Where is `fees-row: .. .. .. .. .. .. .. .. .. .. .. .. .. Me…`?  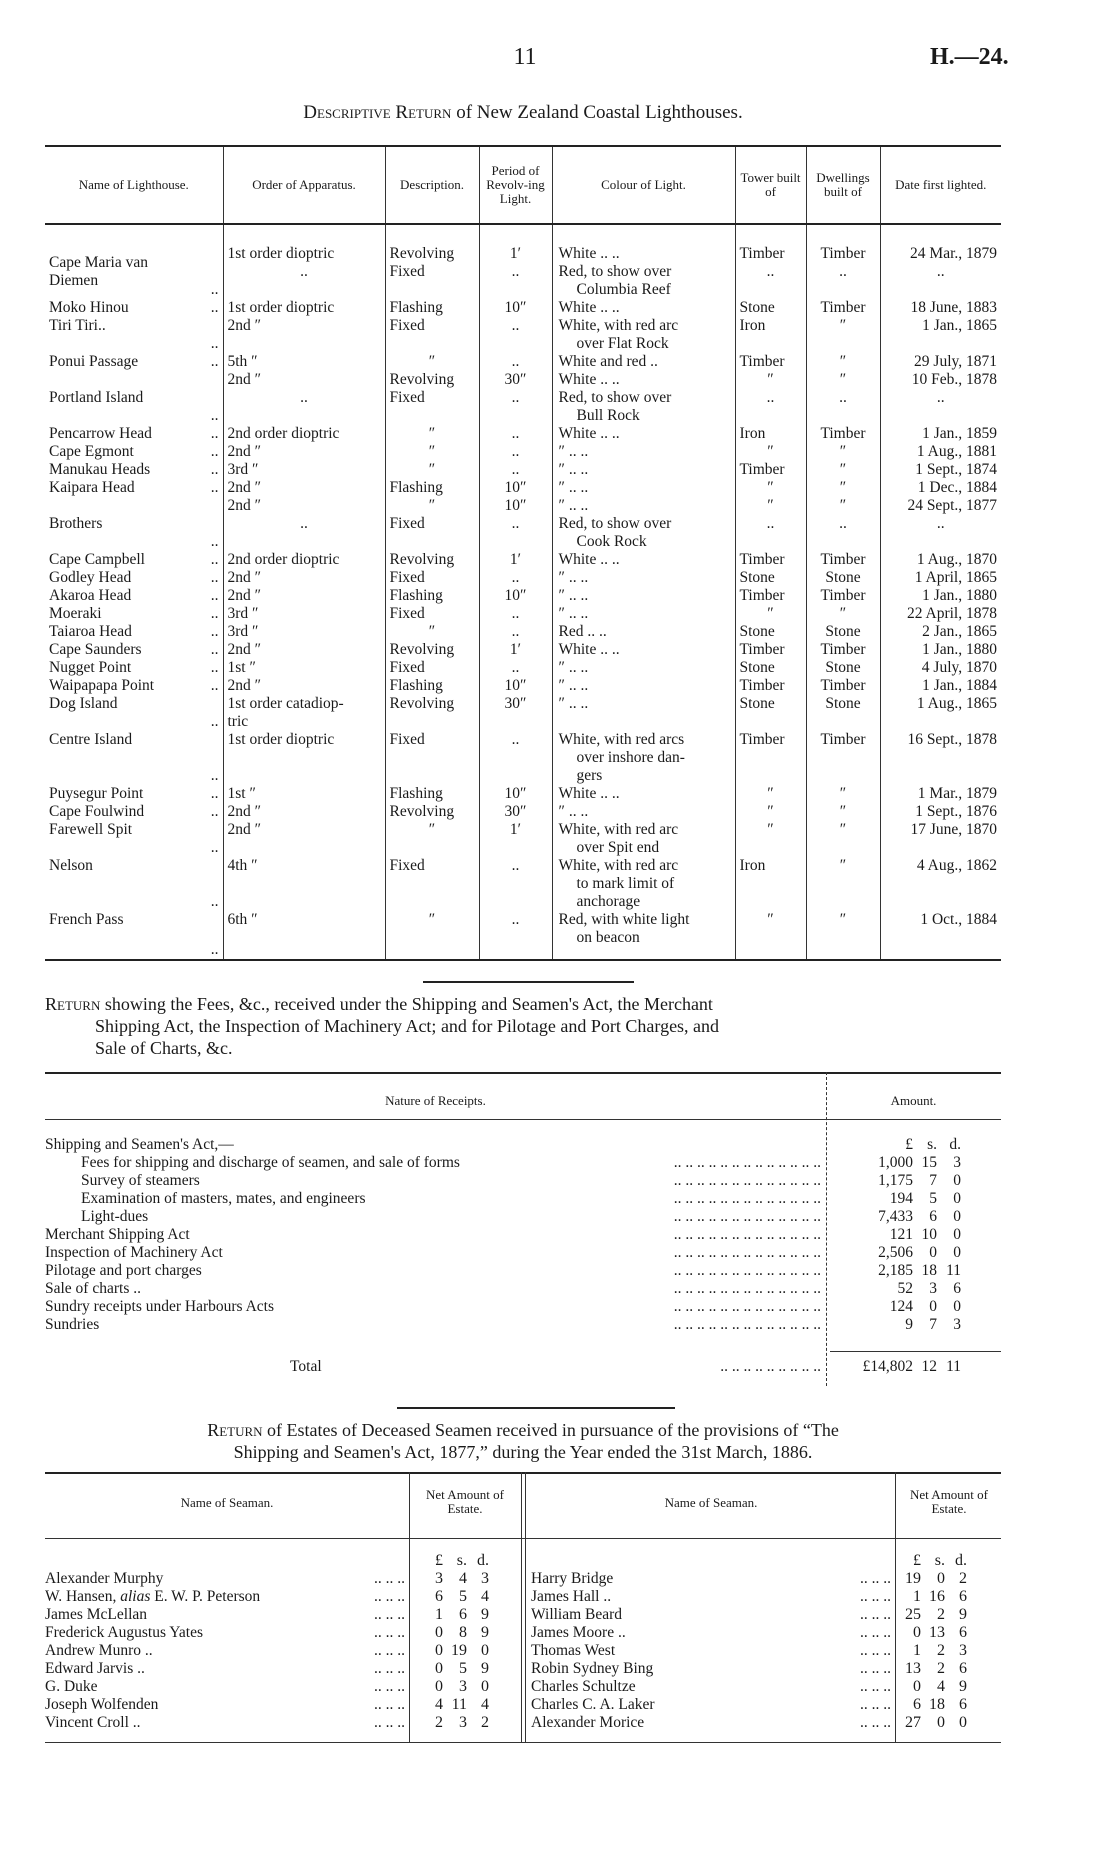 fees-row: .. .. .. .. .. .. .. .. .. .. .. .. .. Me… is located at coordinates (523, 1235).